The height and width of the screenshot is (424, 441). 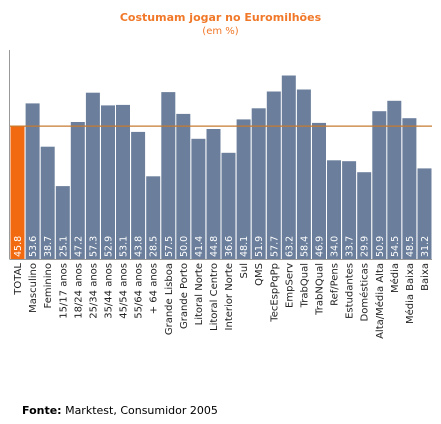 I want to click on category-label-27: Baixa, so click(x=425, y=277).